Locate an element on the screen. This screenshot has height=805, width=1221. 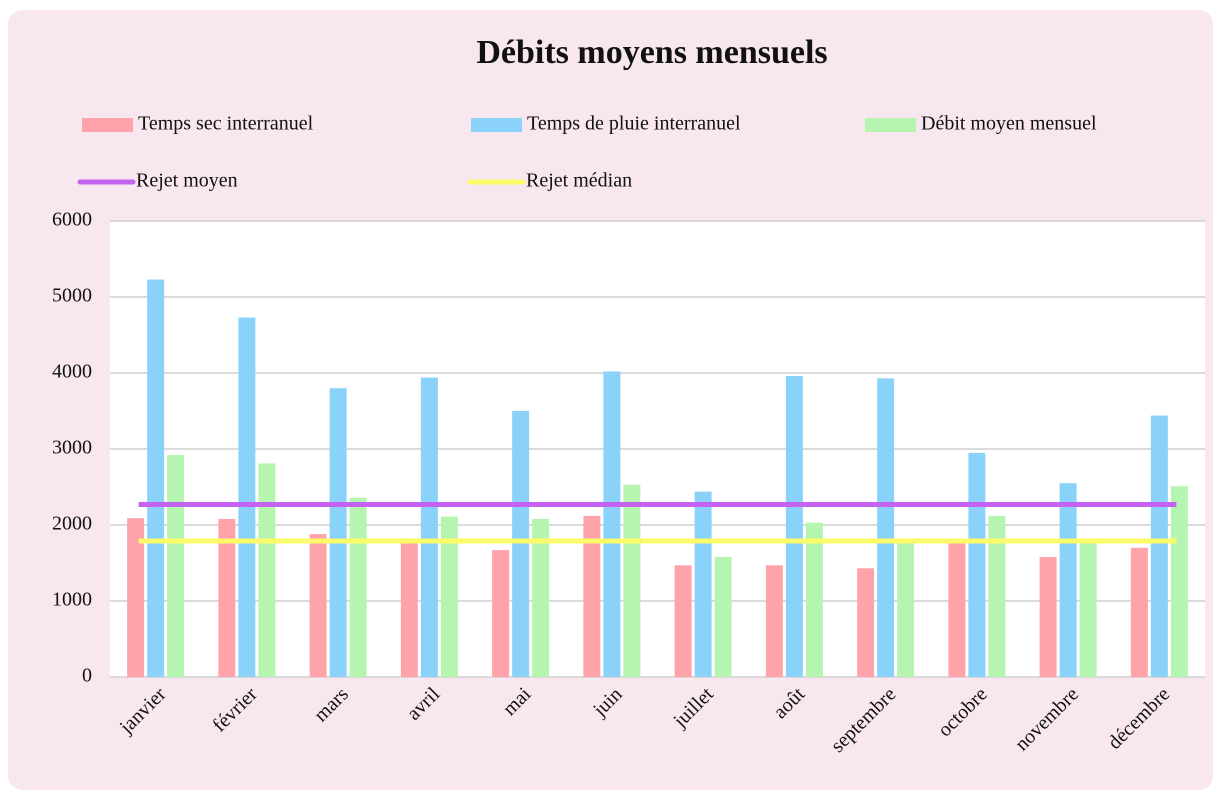
chart-title: Débits moyens mensuels is located at coordinates (651, 52).